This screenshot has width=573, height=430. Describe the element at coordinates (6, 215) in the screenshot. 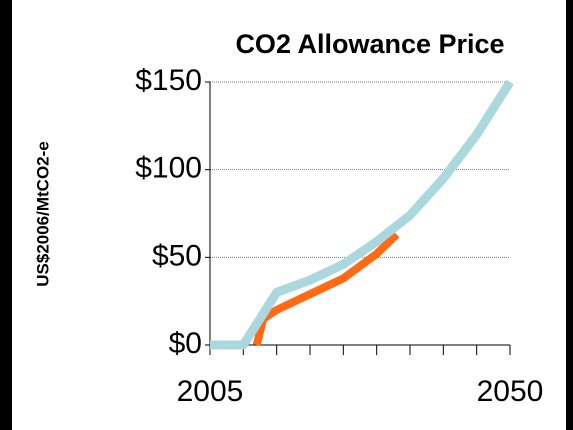

I see `left-border` at that location.